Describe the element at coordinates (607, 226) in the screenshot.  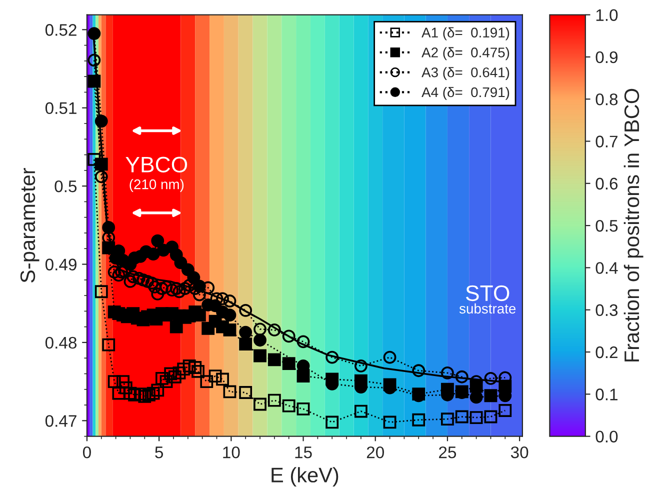
I see `color-bar-label: 0.5` at that location.